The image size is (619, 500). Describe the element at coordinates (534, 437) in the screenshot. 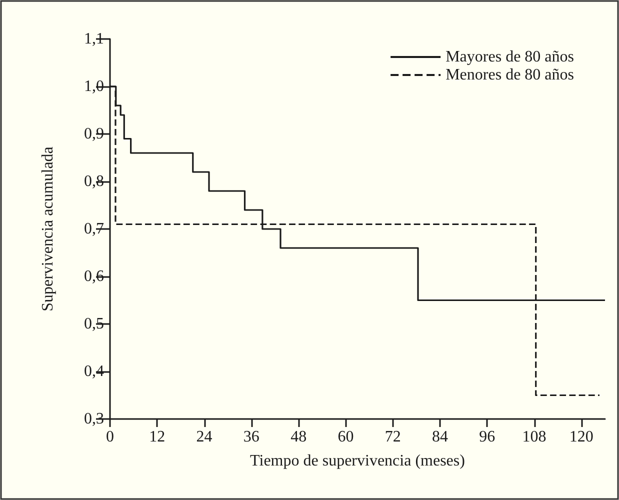

I see `x-tick-label: 108` at that location.